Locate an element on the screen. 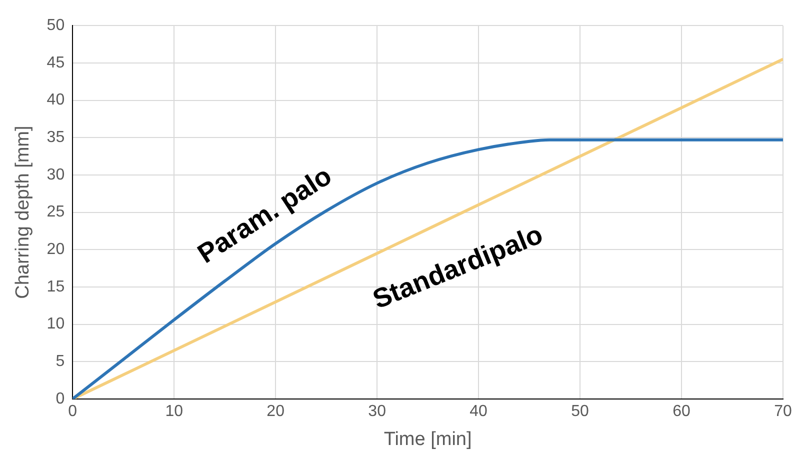  x-tick-label: 0 is located at coordinates (73, 411).